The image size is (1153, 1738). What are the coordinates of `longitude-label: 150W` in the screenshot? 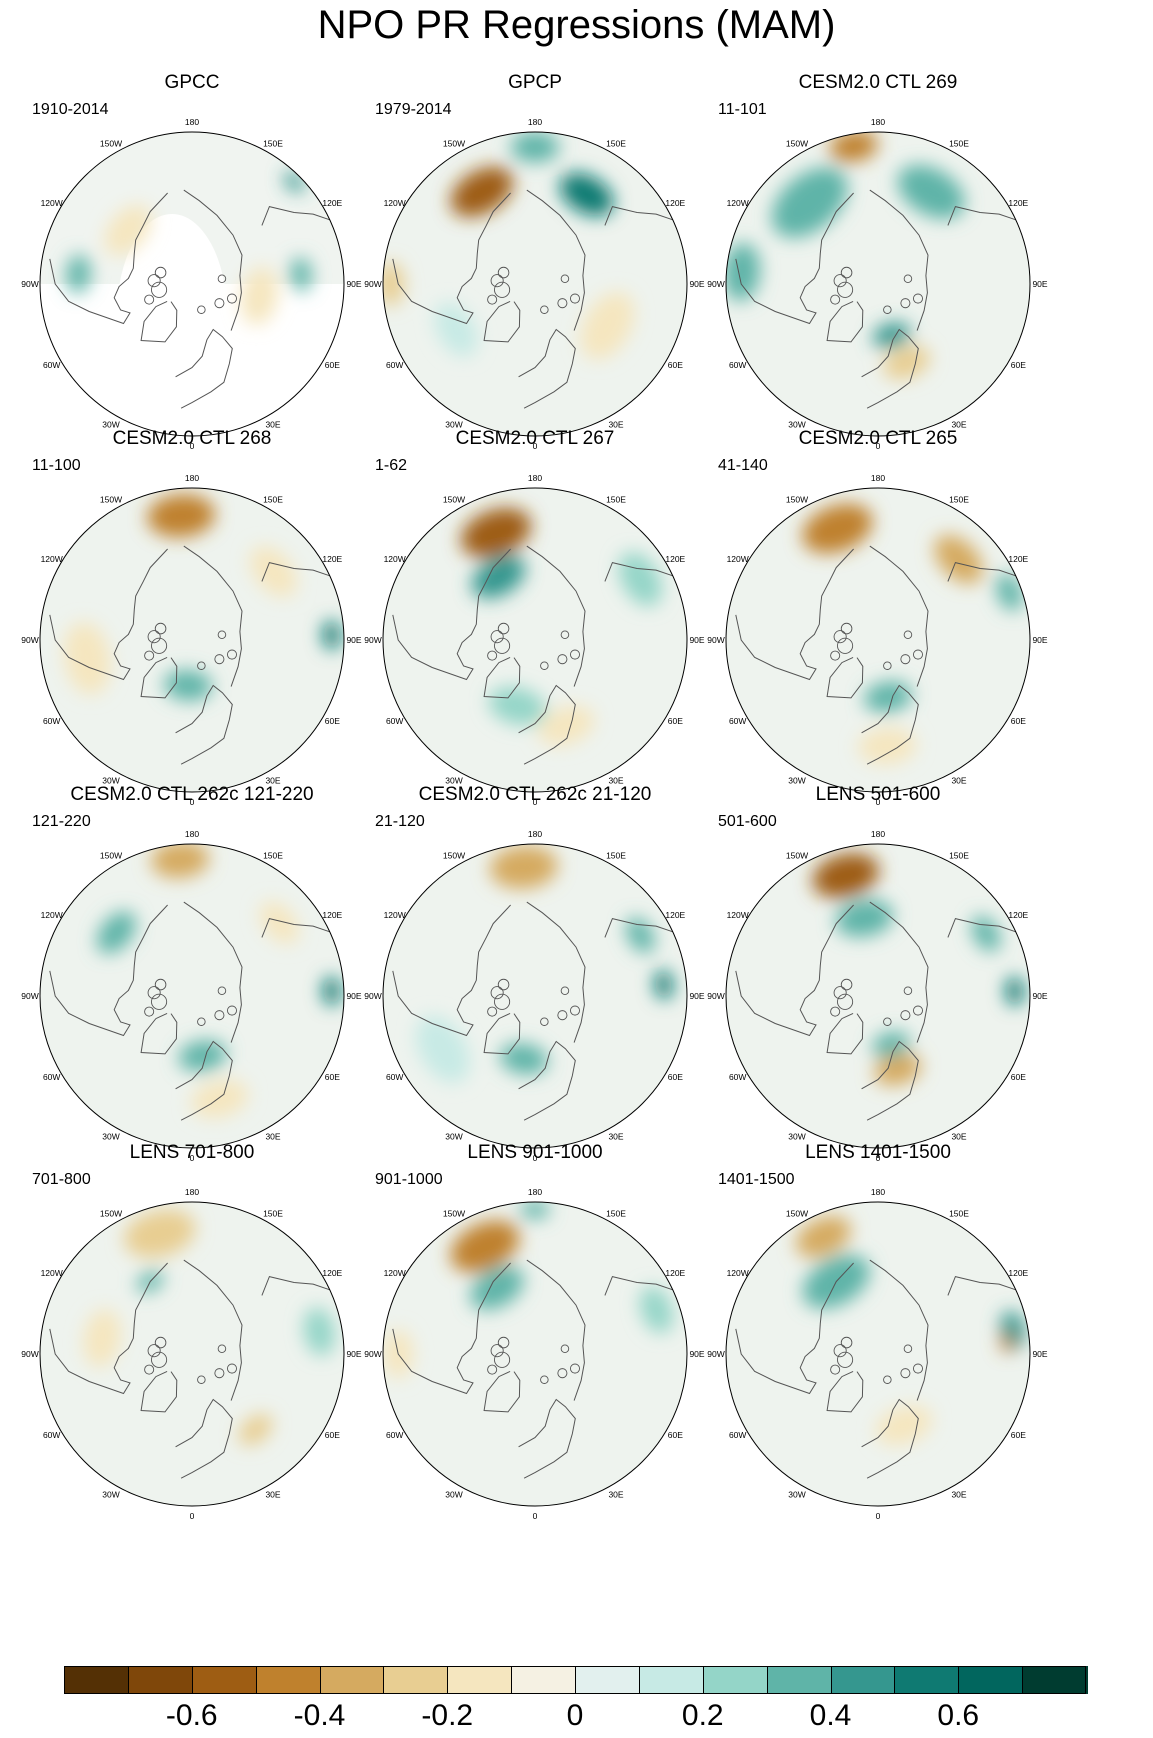 It's located at (111, 500).